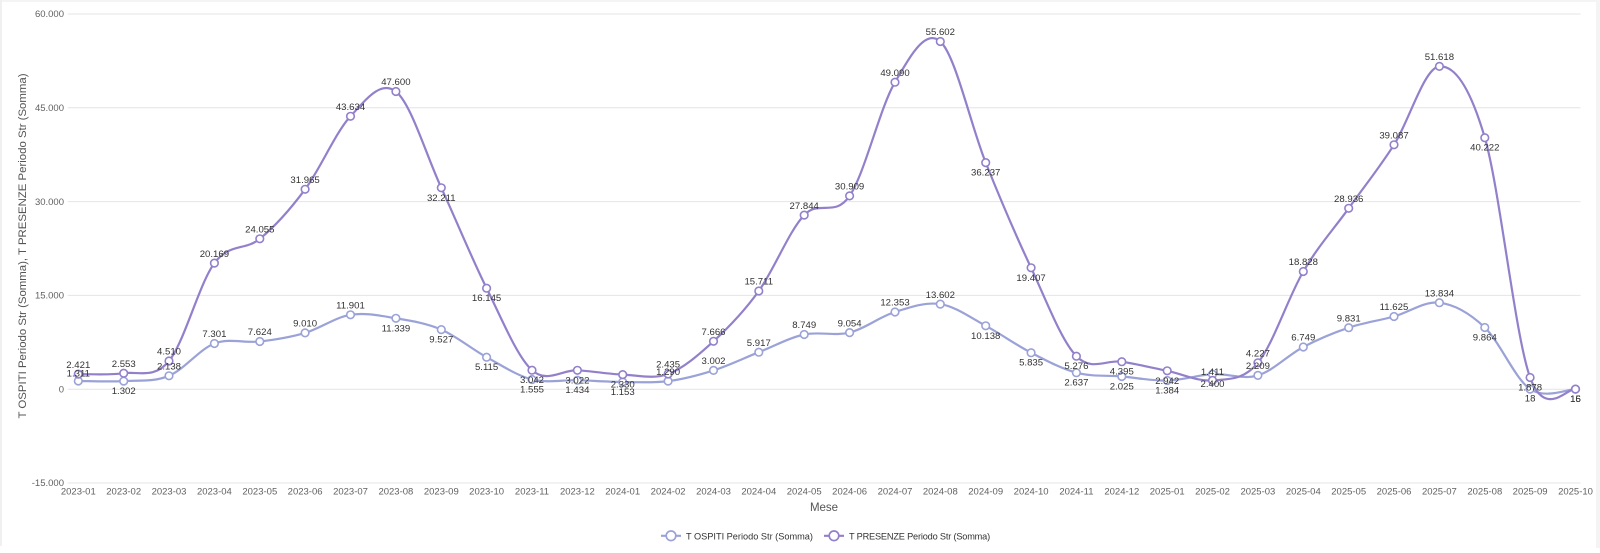 This screenshot has height=553, width=1600. What do you see at coordinates (919, 536) in the screenshot?
I see `svg-text: T PRESENZE Periodo Str (Somma)` at bounding box center [919, 536].